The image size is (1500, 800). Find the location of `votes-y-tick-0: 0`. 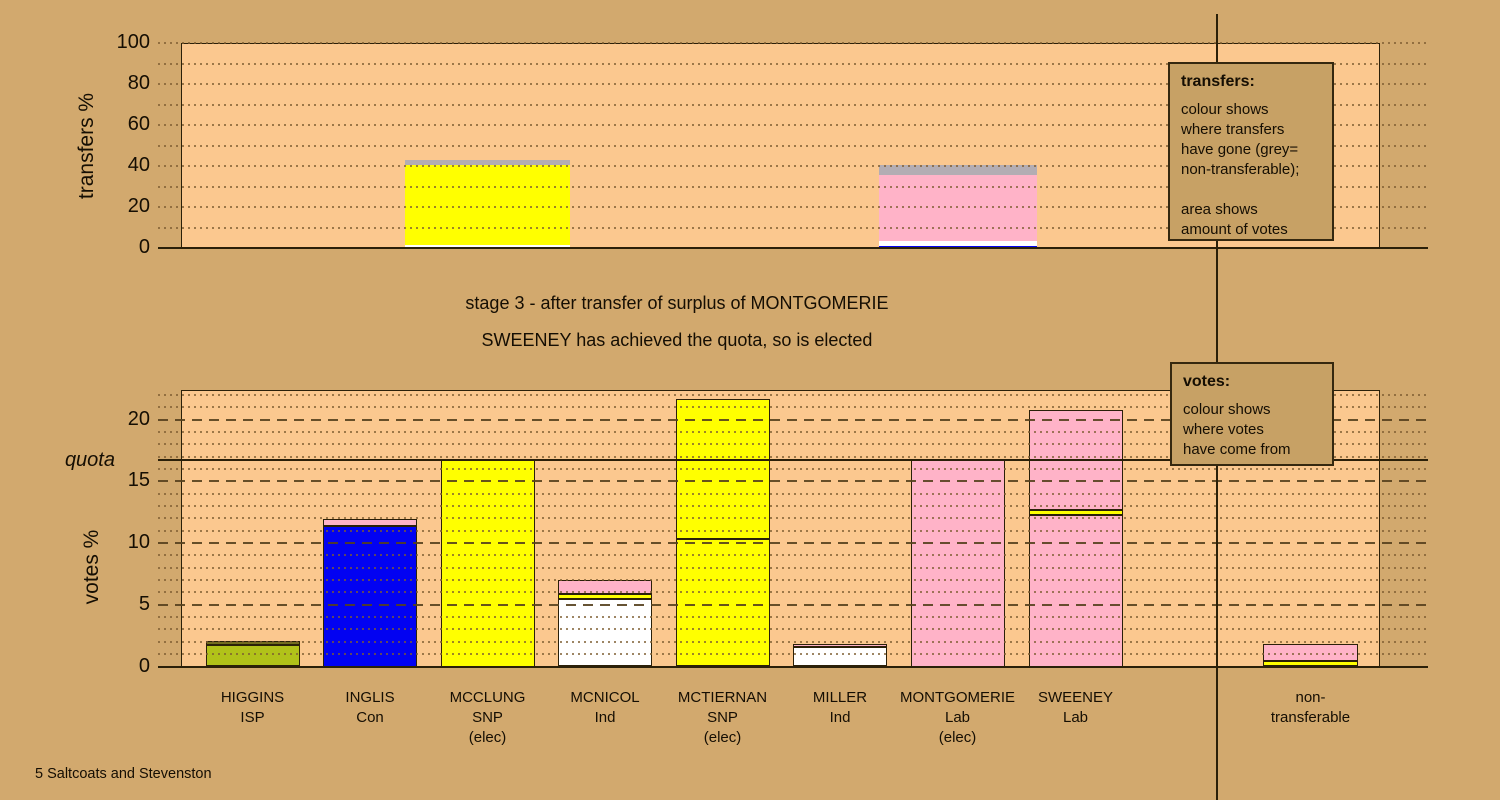

votes-y-tick-0: 0 is located at coordinates (144, 665).